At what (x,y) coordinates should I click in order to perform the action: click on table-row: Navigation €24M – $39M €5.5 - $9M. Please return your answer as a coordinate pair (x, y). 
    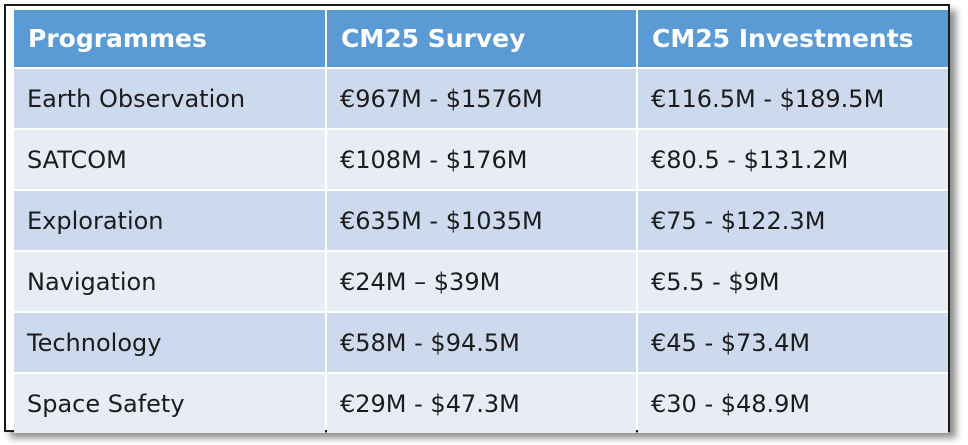
    Looking at the image, I should click on (481, 281).